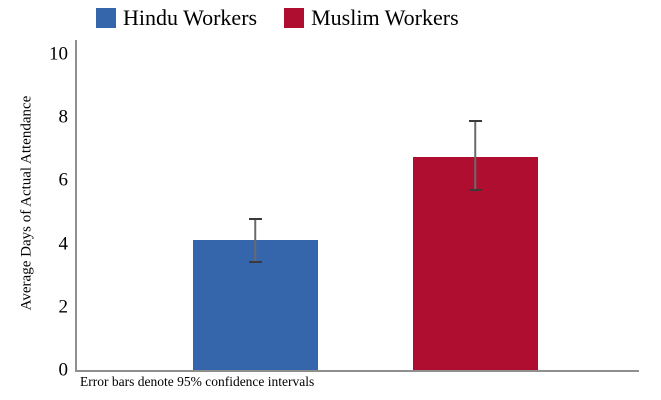  What do you see at coordinates (26, 203) in the screenshot?
I see `y-axis-title: Average Days of Actual Attendance` at bounding box center [26, 203].